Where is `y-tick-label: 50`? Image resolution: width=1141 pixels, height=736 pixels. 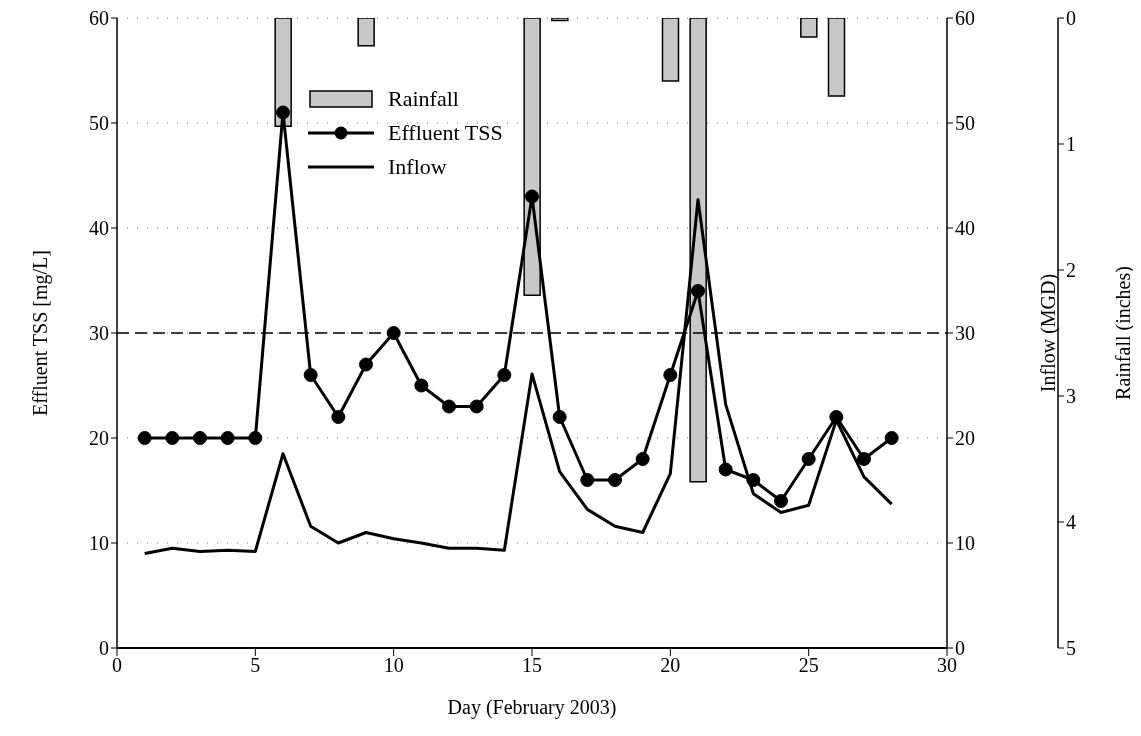
y-tick-label: 50 is located at coordinates (99, 123).